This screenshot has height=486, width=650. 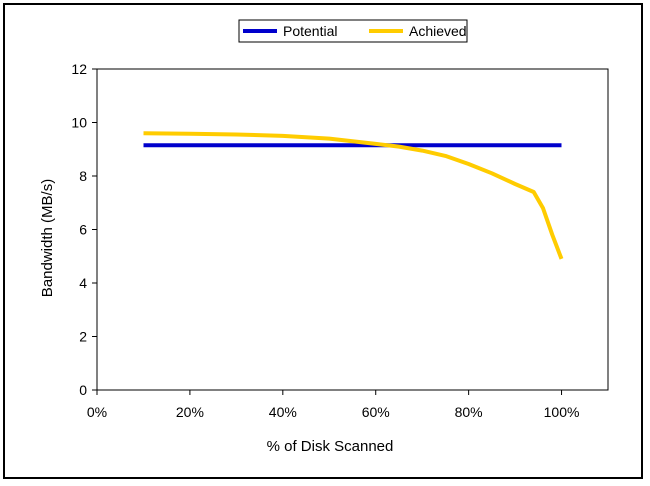 What do you see at coordinates (47, 238) in the screenshot?
I see `y-axis-title: Bandwidth (MB/s)` at bounding box center [47, 238].